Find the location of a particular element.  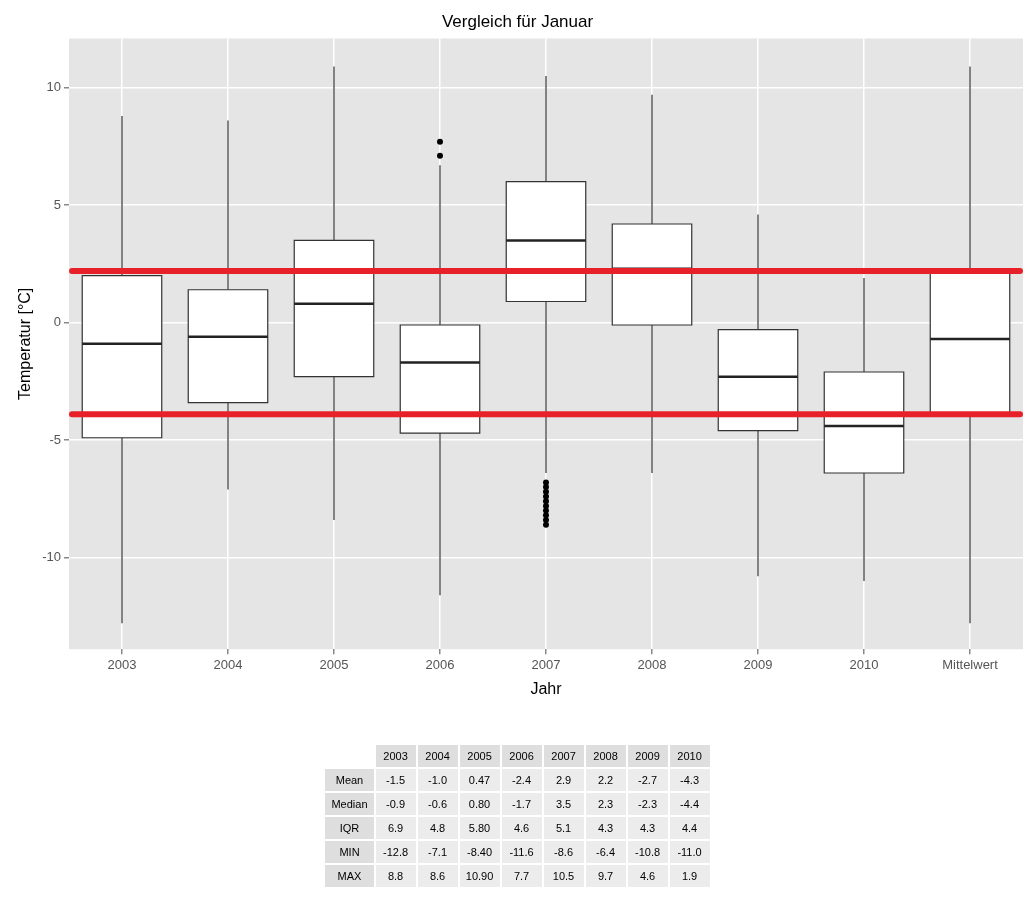

text: 2009 is located at coordinates (647, 756).